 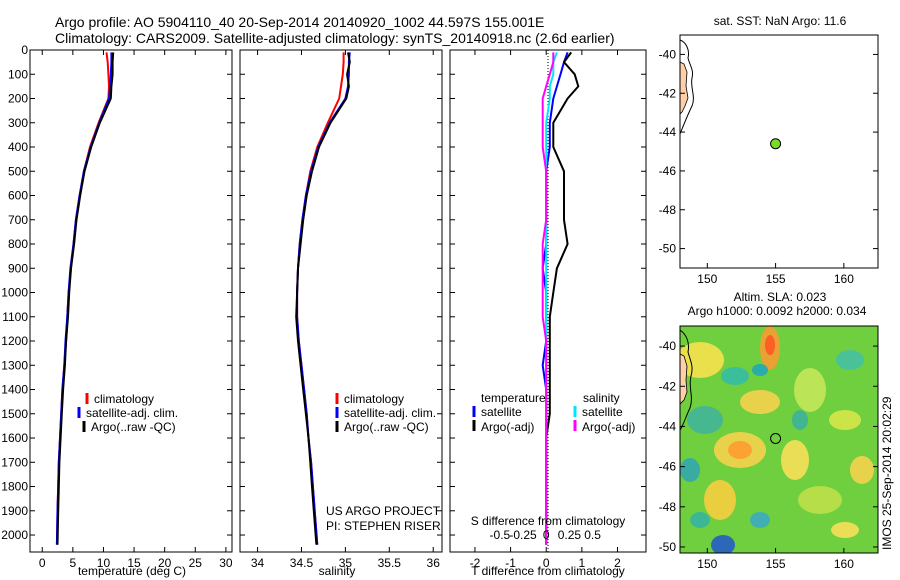 What do you see at coordinates (14, 438) in the screenshot?
I see `depth-tick-label: 1600` at bounding box center [14, 438].